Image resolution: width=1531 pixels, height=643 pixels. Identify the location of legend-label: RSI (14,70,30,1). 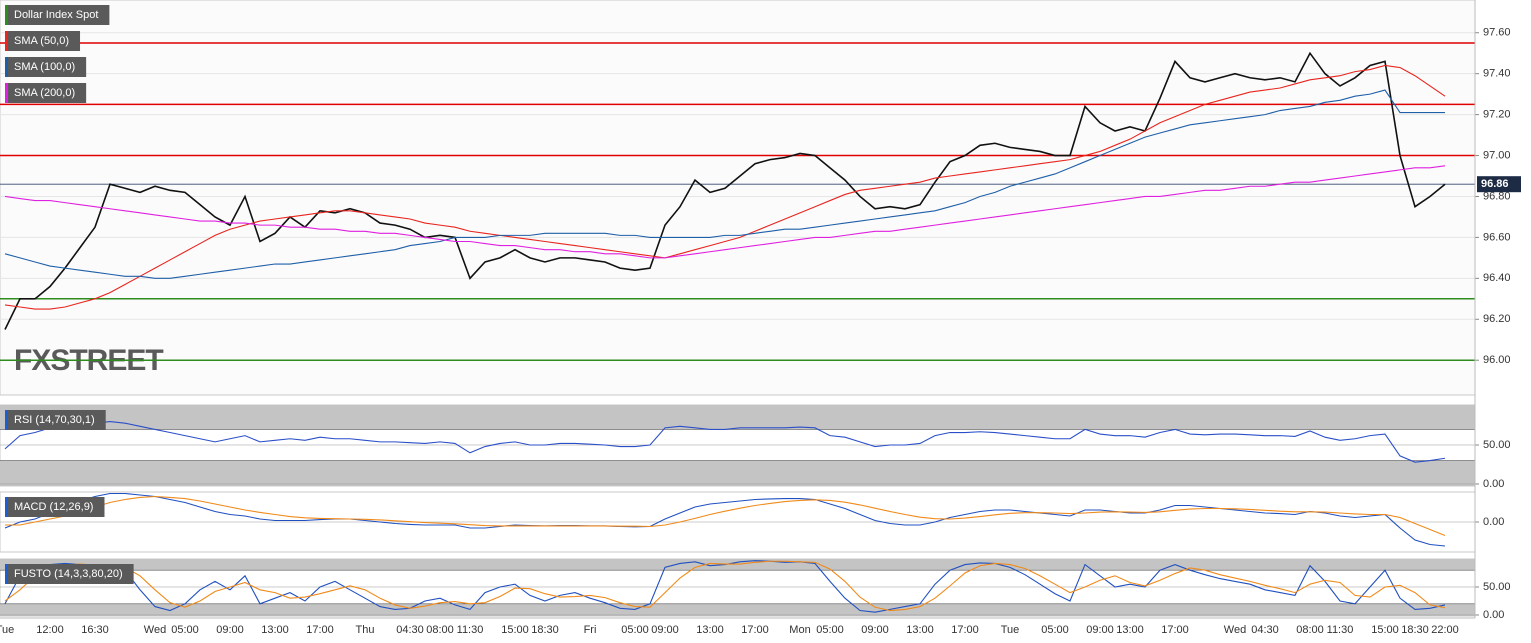
(54, 420).